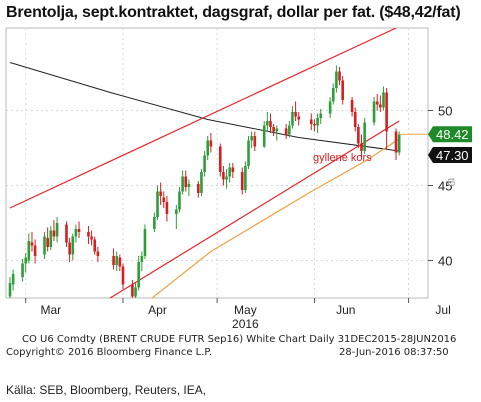 This screenshot has width=481, height=402. What do you see at coordinates (450, 182) in the screenshot?
I see `right-axis-note: t9` at bounding box center [450, 182].